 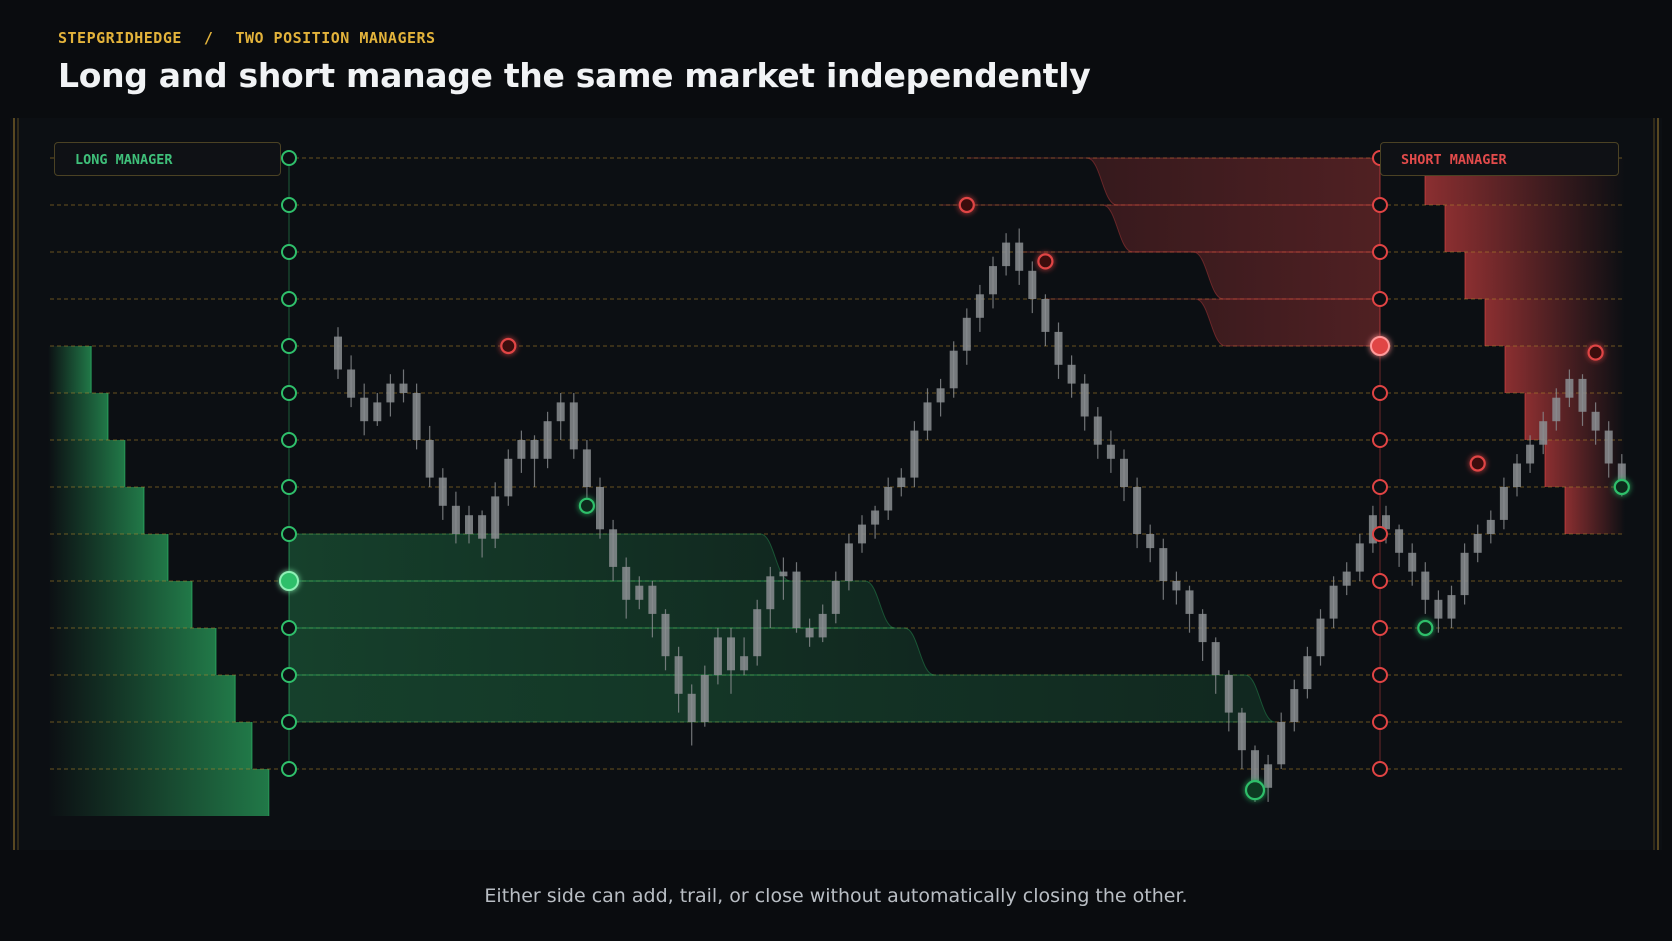 I want to click on breadcrumb-app: STEPGRIDHEDGE, so click(x=120, y=38).